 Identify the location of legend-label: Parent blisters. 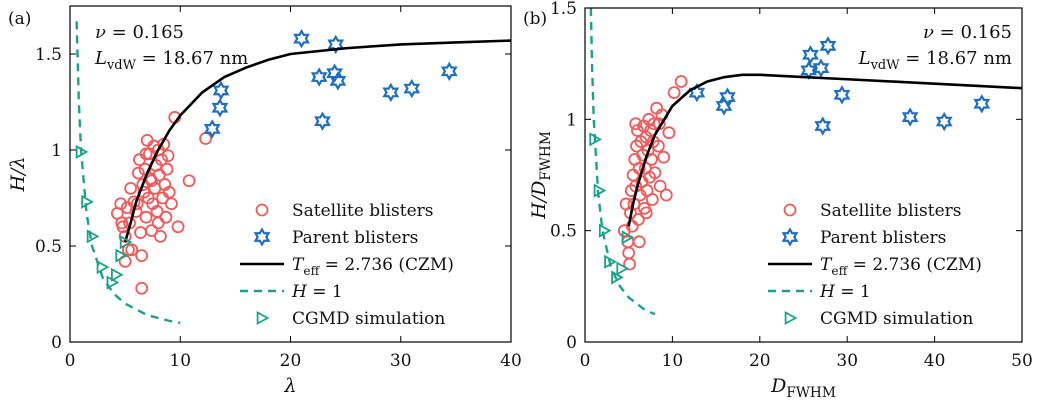
(883, 238).